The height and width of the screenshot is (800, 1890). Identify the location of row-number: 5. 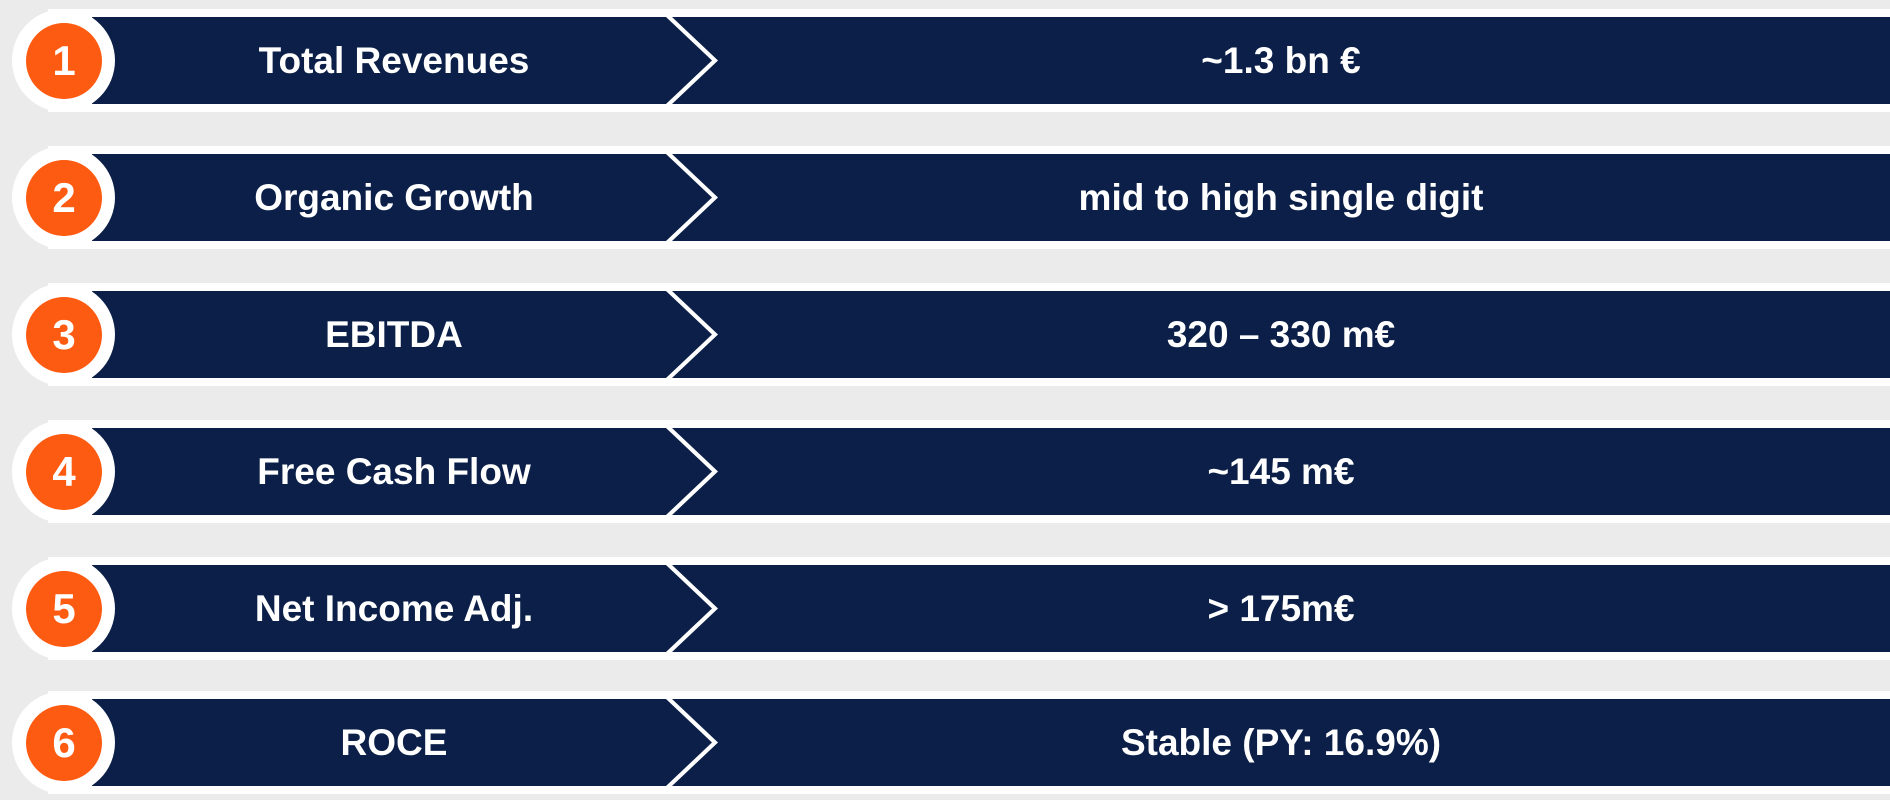
(64, 608).